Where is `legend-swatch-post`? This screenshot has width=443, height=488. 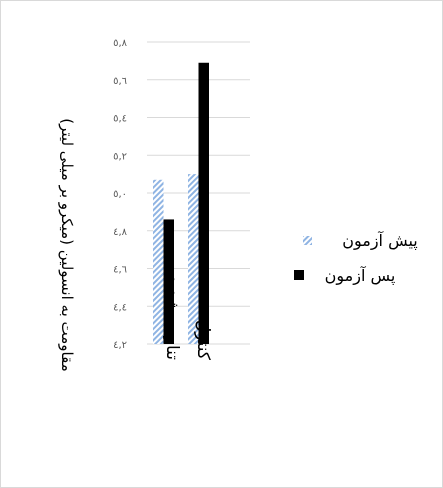
legend-swatch-post is located at coordinates (299, 275).